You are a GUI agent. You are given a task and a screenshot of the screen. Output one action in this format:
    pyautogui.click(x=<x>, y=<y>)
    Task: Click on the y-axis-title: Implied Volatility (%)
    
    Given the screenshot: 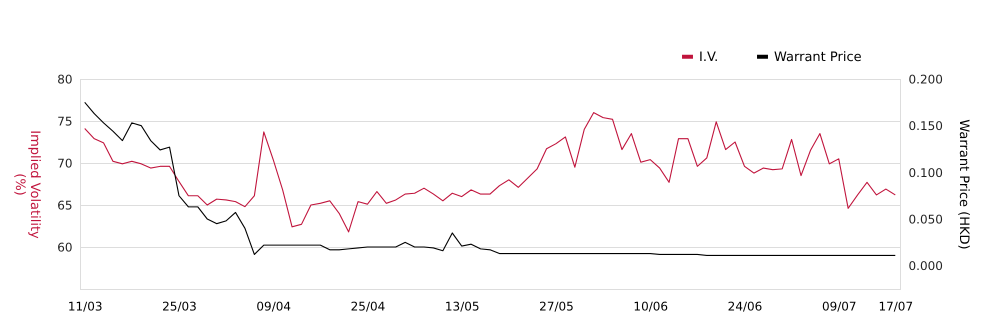 What is the action you would take?
    pyautogui.click(x=27, y=185)
    